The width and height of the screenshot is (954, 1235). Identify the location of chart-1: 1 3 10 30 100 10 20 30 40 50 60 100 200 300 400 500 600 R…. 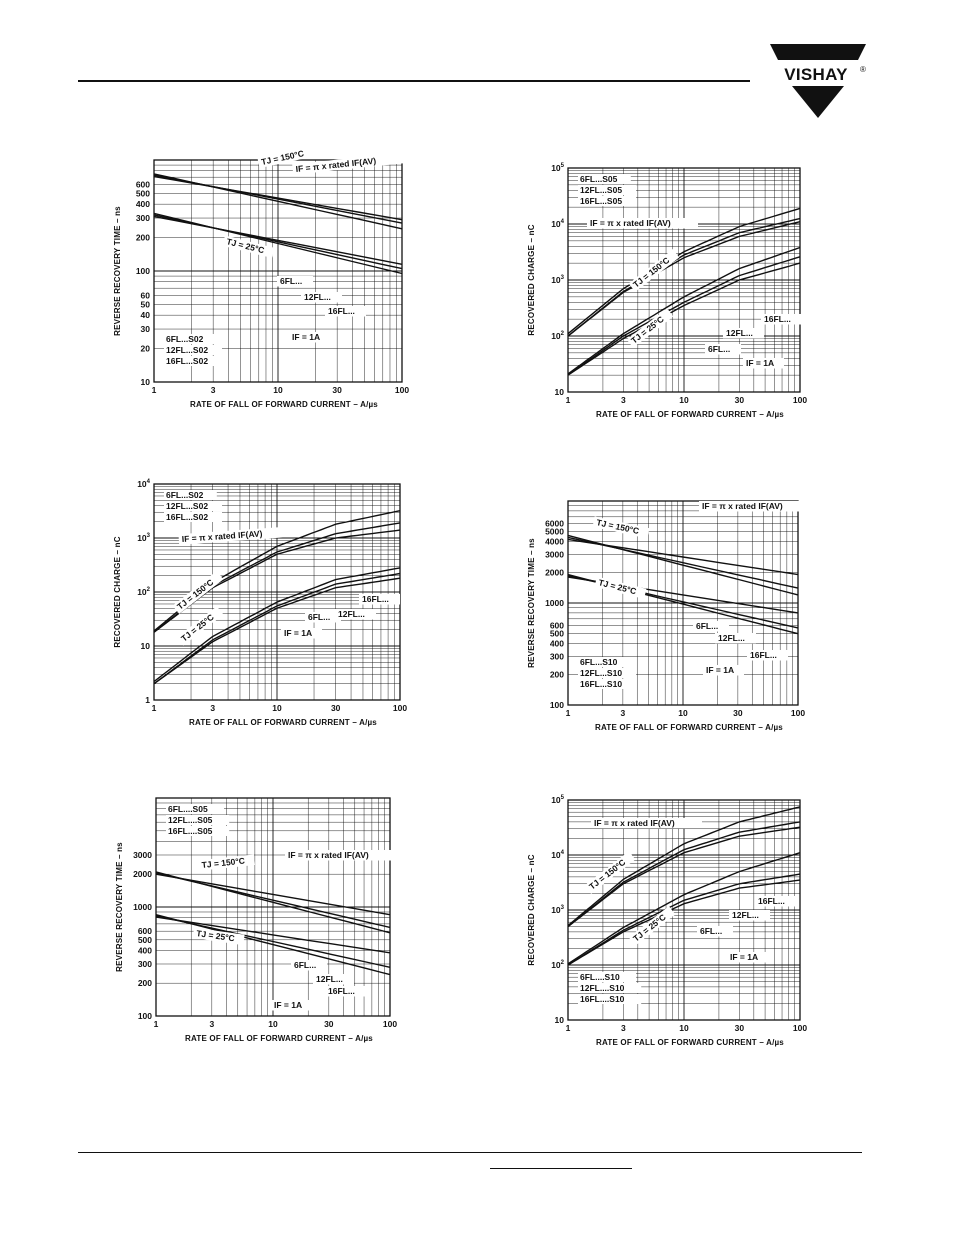
(259, 290).